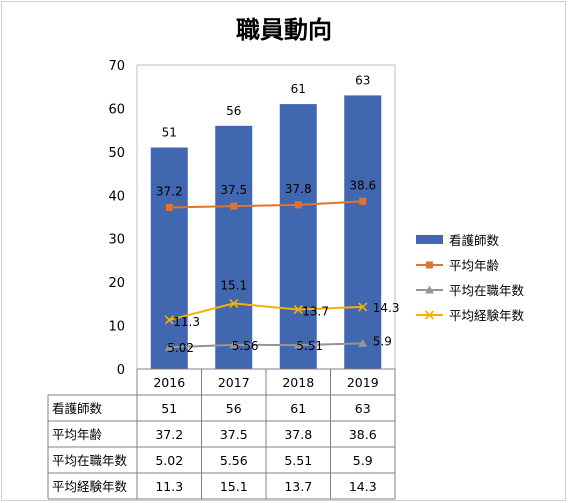 This screenshot has width=568, height=503. I want to click on table-cell: 15.1, so click(234, 486).